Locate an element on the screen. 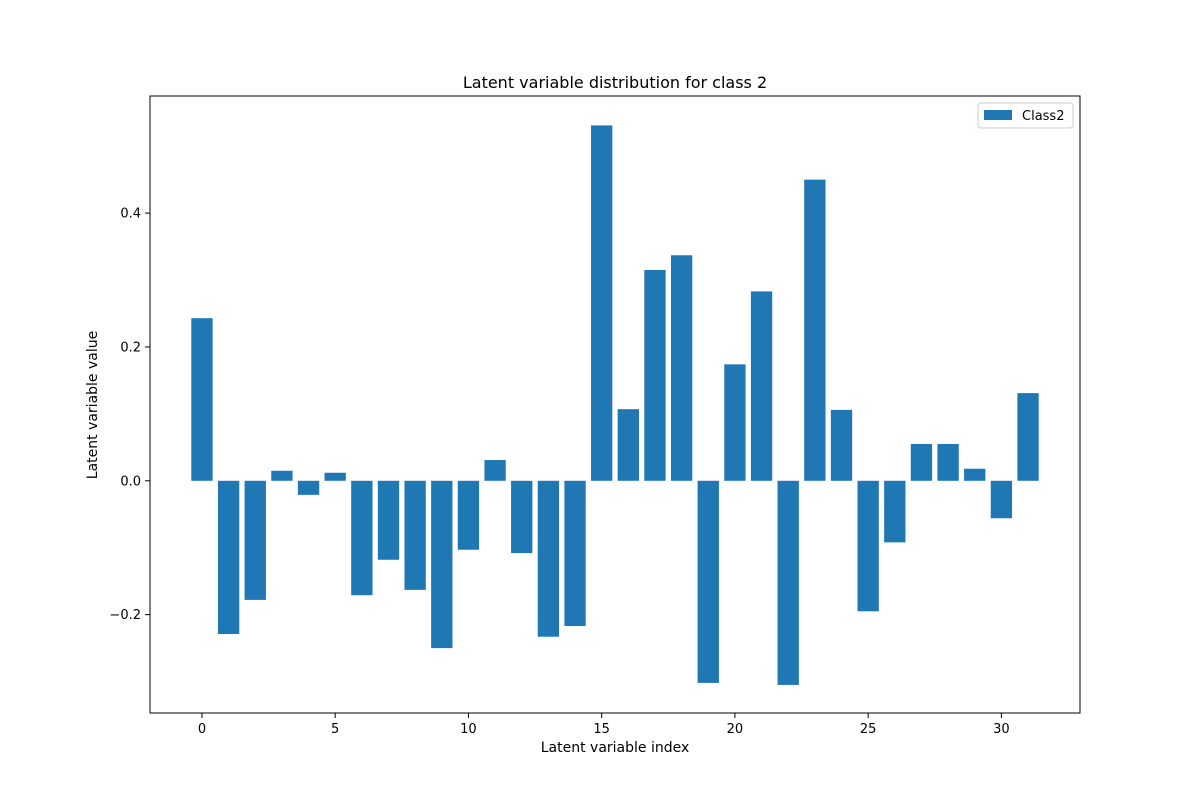 Image resolution: width=1200 pixels, height=800 pixels. legend: Class2 is located at coordinates (1025, 115).